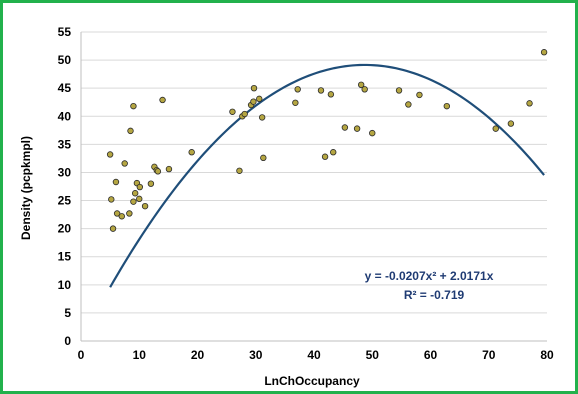 The width and height of the screenshot is (578, 394). I want to click on x-tick-label: 40, so click(314, 355).